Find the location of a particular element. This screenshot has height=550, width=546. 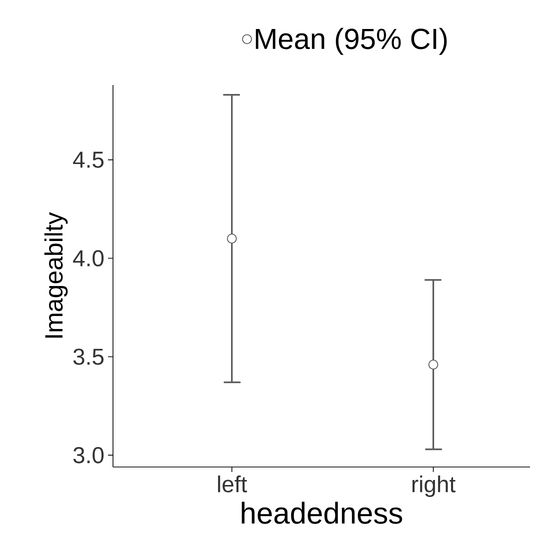

x-tick-label: right is located at coordinates (434, 486).